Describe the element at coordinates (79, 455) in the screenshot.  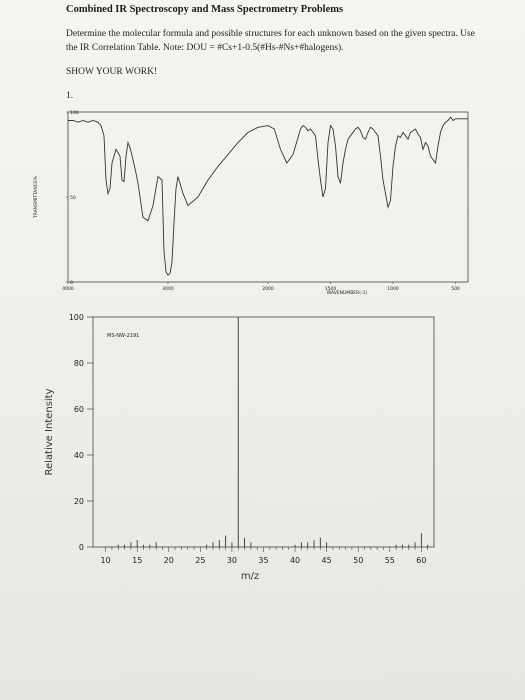
I see `ms-y-tick-label: 40` at that location.